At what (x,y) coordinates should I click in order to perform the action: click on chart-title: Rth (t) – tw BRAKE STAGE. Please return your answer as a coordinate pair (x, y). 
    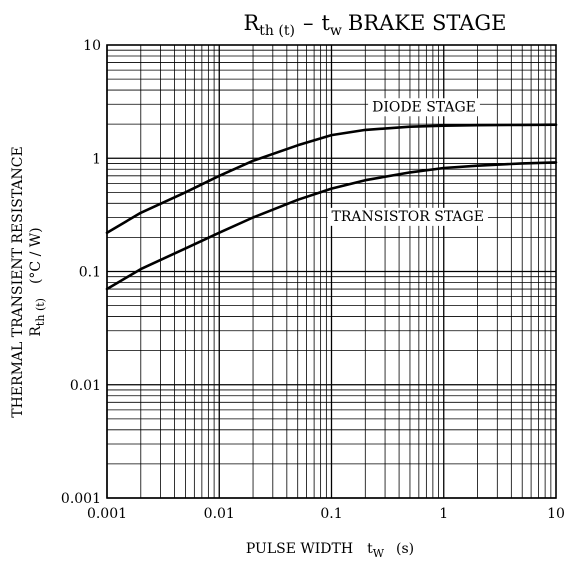
    Looking at the image, I should click on (374, 25).